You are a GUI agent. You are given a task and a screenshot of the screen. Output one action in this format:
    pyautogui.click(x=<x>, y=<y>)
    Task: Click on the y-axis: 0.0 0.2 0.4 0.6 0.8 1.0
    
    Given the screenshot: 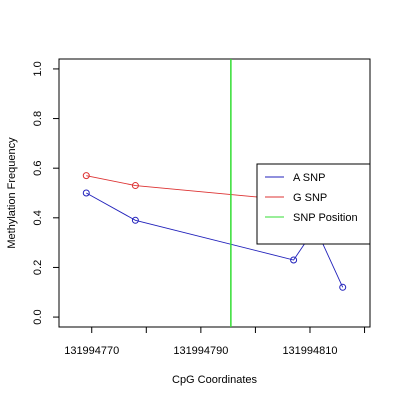 What is the action you would take?
    pyautogui.click(x=45, y=193)
    